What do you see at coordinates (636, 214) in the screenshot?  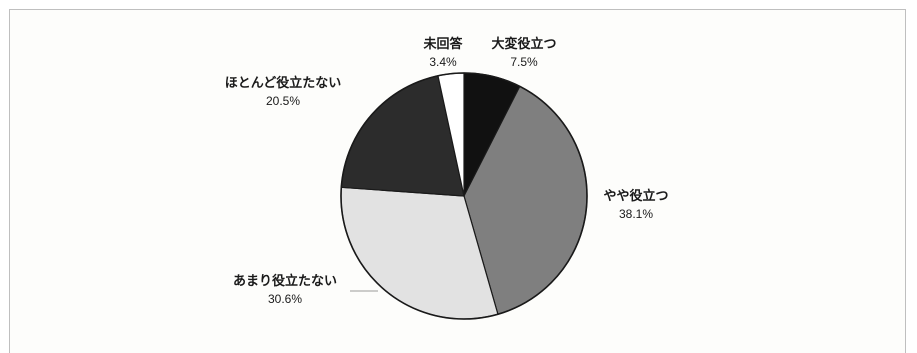 I see `value-yaya: 38.1%` at bounding box center [636, 214].